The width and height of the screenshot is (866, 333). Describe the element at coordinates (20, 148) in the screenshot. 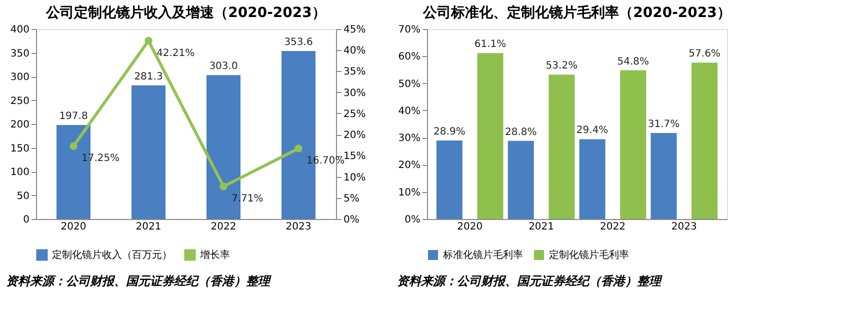

I see `y-tick-label: 150` at that location.